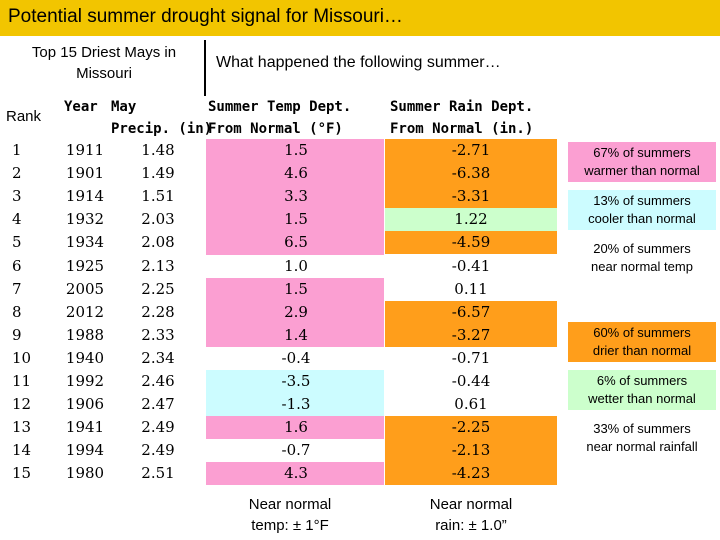  Describe the element at coordinates (158, 381) in the screenshot. I see `may-precip-cell: 2.46` at that location.